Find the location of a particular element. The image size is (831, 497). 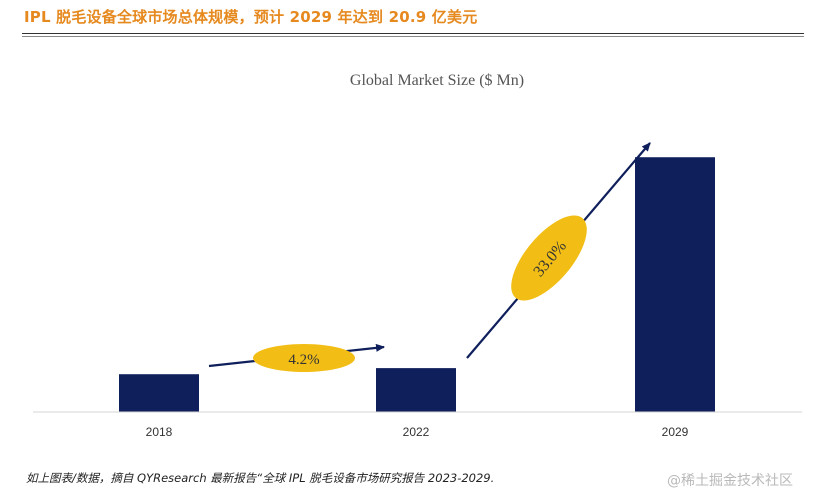

bar-2018 is located at coordinates (159, 393).